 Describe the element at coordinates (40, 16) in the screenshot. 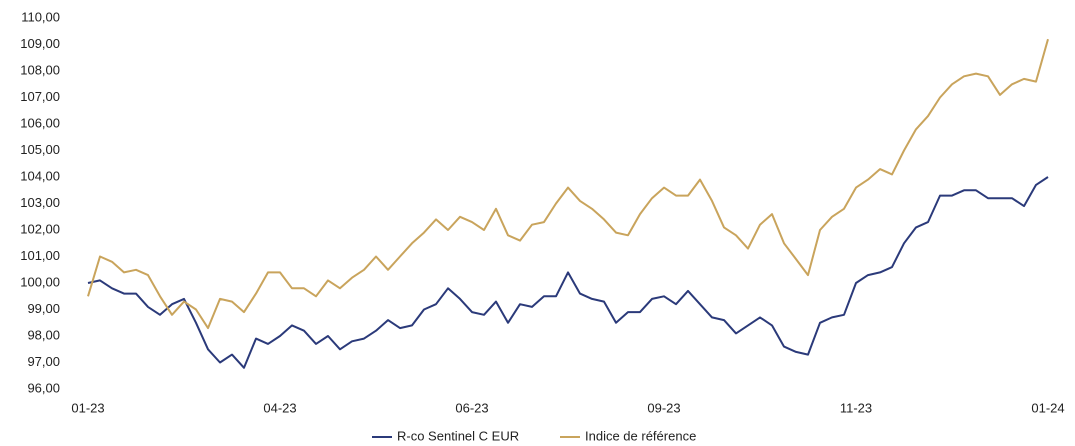

I see `y-tick-label: 110,00` at that location.